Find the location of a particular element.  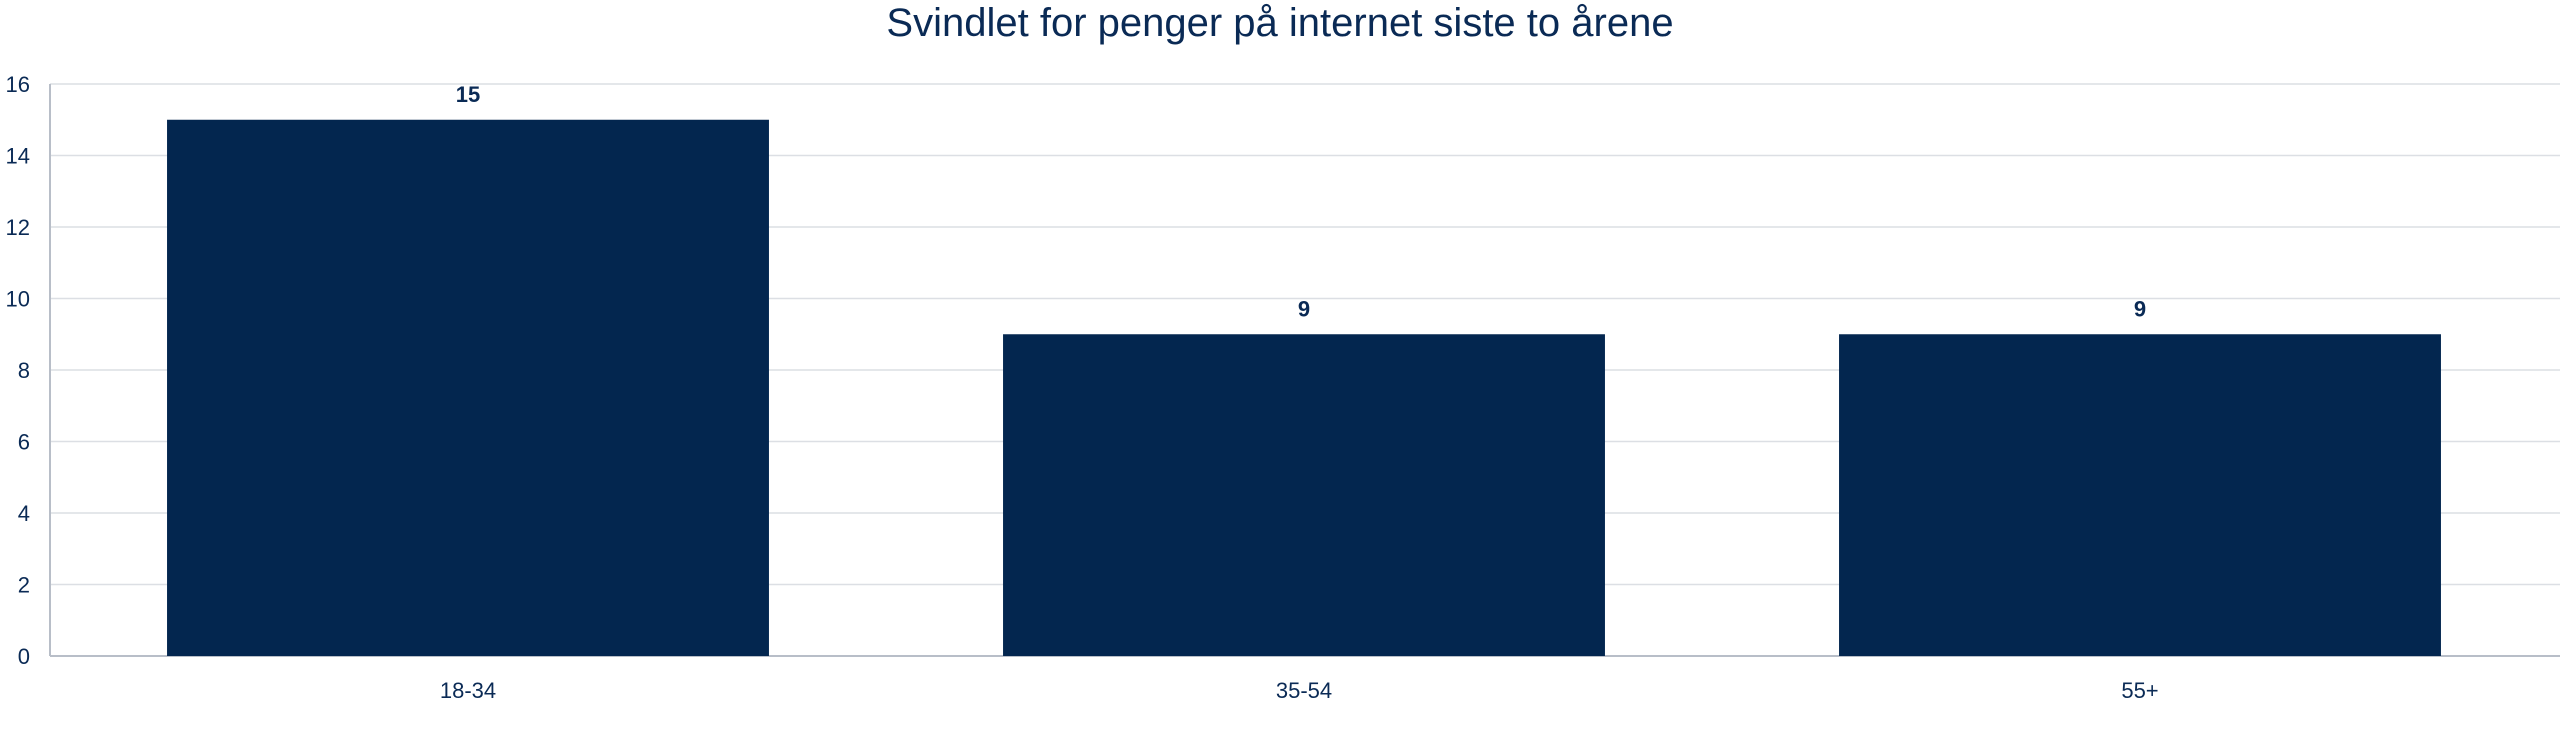

bar-55+ is located at coordinates (2140, 495).